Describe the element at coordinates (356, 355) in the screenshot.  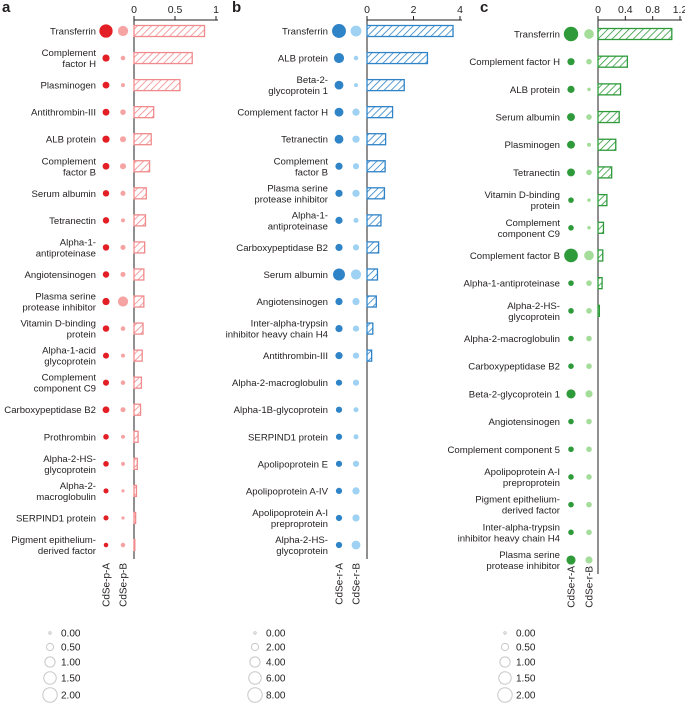
I see `bubble-b-antithrombin-iii` at that location.